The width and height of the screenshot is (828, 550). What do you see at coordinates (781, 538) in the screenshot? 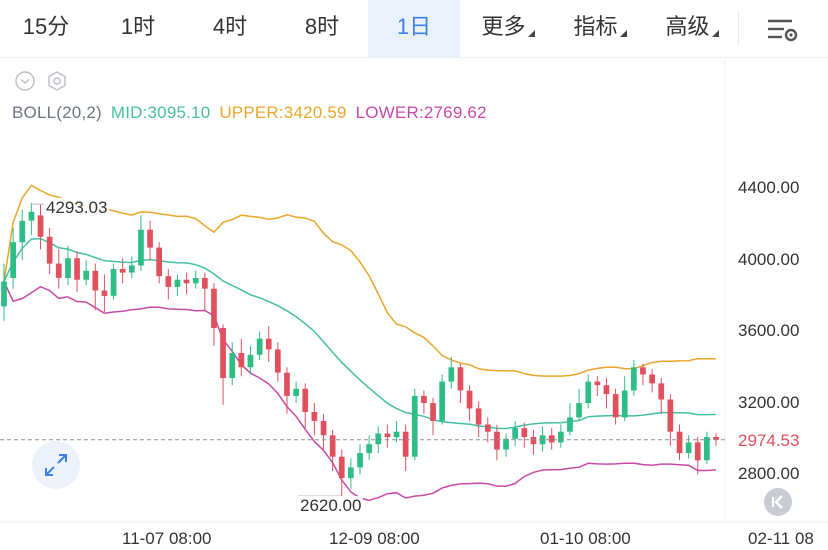
I see `x-axis-label: 02-11 08` at bounding box center [781, 538].